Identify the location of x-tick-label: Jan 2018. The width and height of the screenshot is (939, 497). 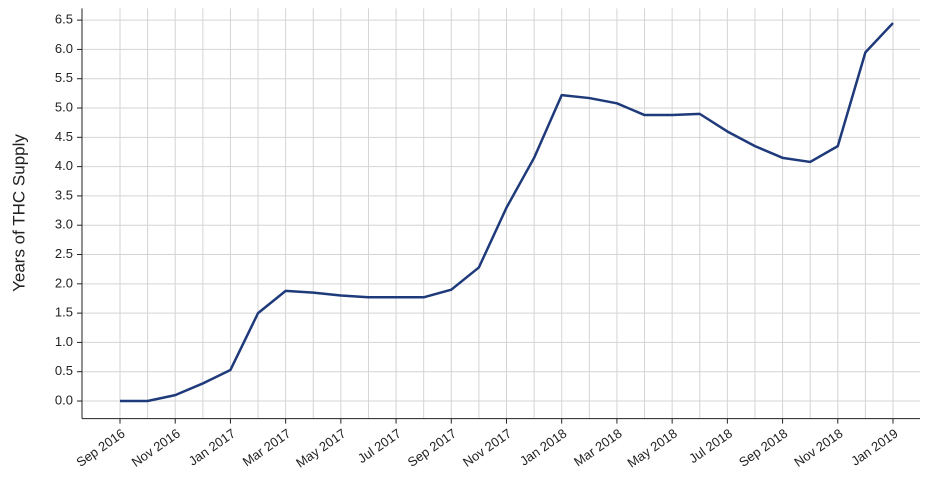
(543, 447).